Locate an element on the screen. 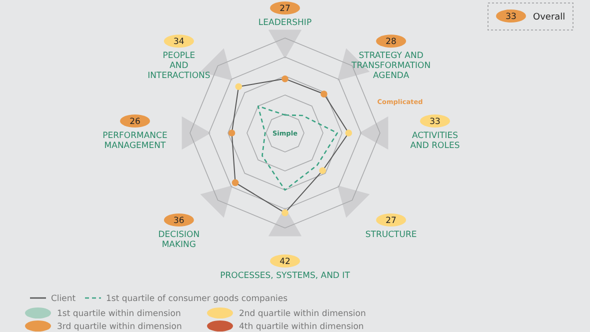  text: 28 is located at coordinates (391, 42).